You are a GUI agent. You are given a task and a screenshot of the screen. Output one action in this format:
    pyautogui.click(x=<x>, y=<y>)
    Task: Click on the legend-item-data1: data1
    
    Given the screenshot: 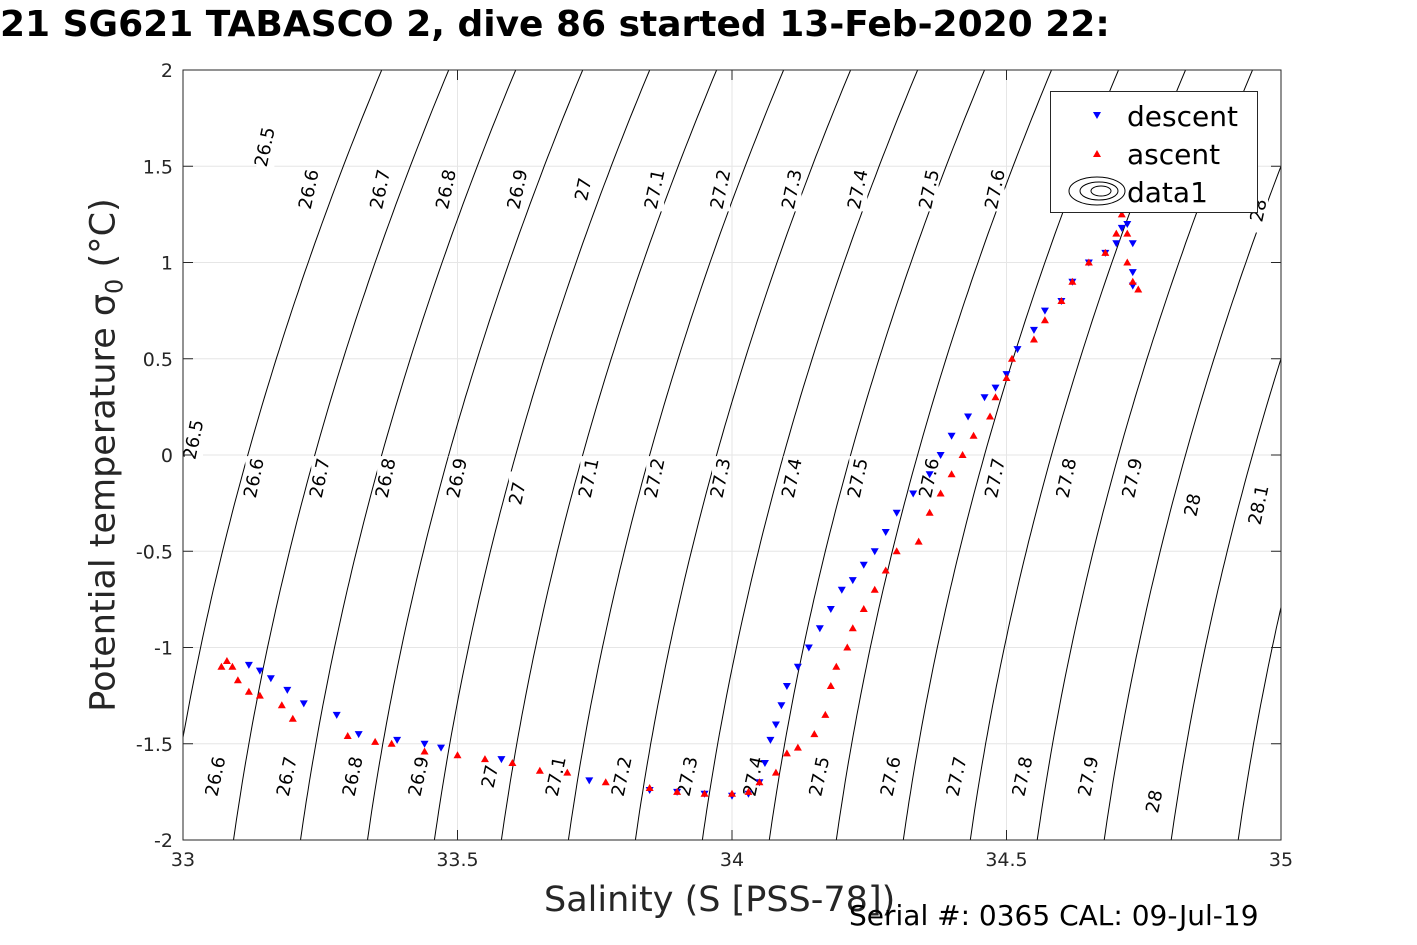 What is the action you would take?
    pyautogui.click(x=1154, y=191)
    